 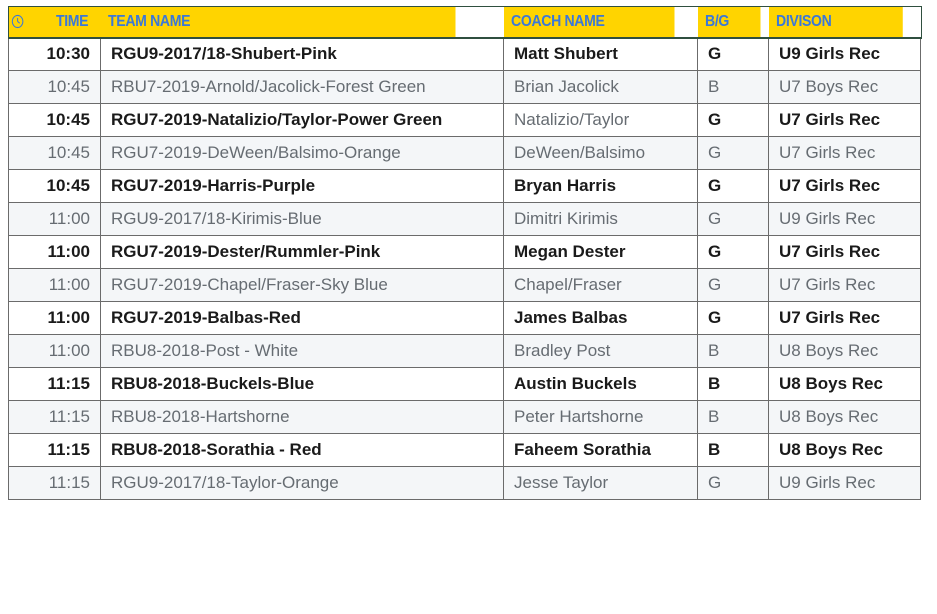 I want to click on table-header: TIME TEAM NAME COACH NAME B/G DIVISON, so click(x=464, y=22).